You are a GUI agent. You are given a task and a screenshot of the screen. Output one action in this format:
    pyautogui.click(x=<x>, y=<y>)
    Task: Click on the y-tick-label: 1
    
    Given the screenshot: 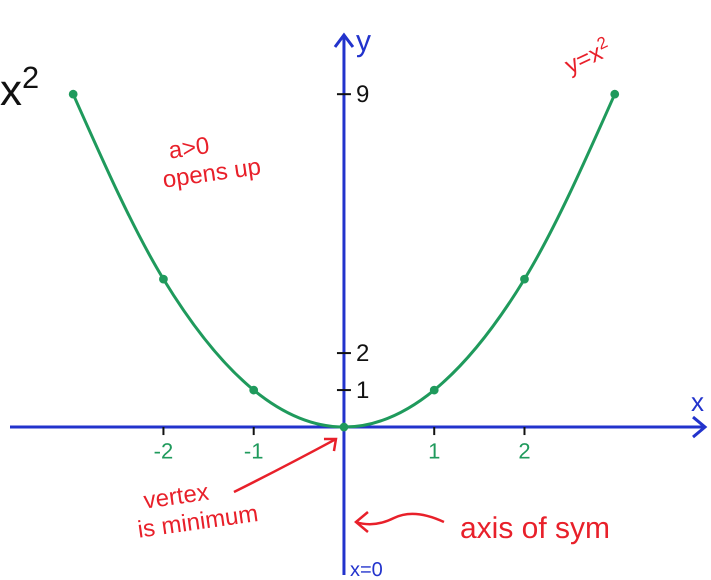 What is the action you would take?
    pyautogui.click(x=363, y=390)
    